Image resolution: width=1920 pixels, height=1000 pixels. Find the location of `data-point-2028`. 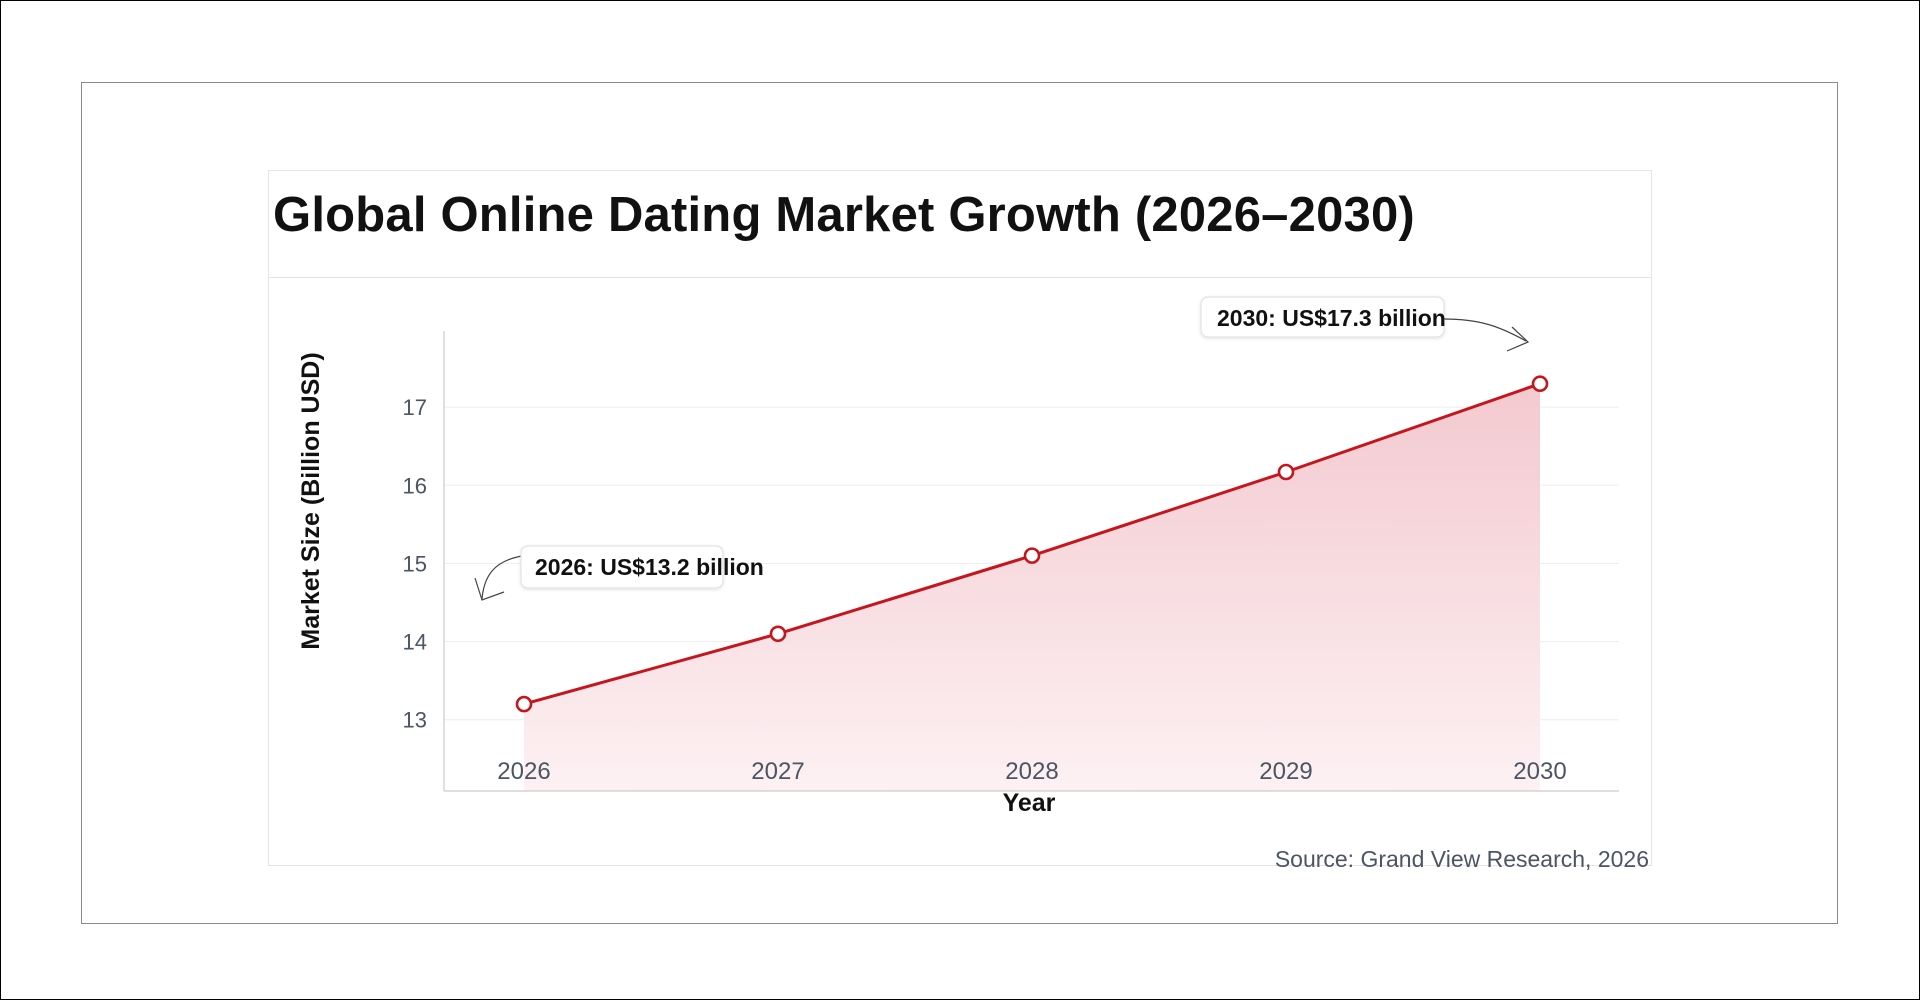

data-point-2028 is located at coordinates (1032, 555).